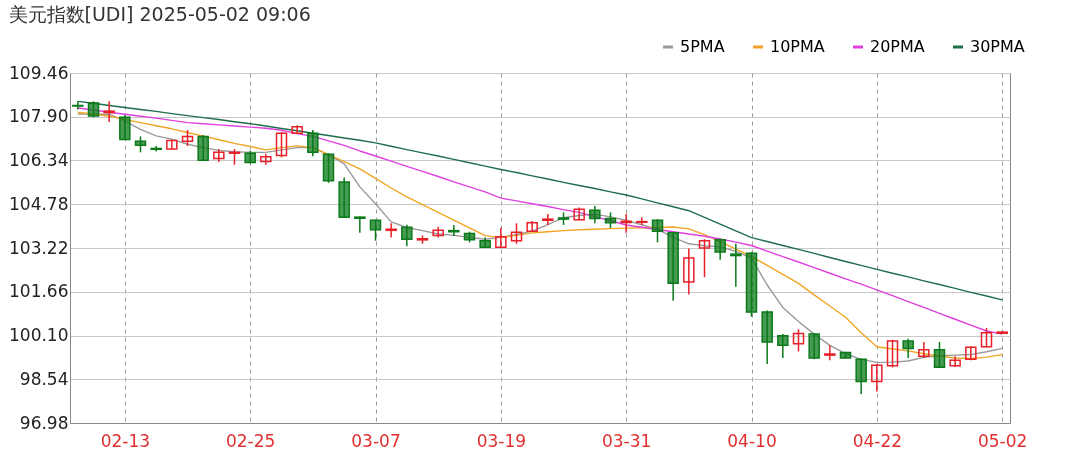 The width and height of the screenshot is (1070, 466). What do you see at coordinates (797, 46) in the screenshot?
I see `legend-label: 10PMA` at bounding box center [797, 46].